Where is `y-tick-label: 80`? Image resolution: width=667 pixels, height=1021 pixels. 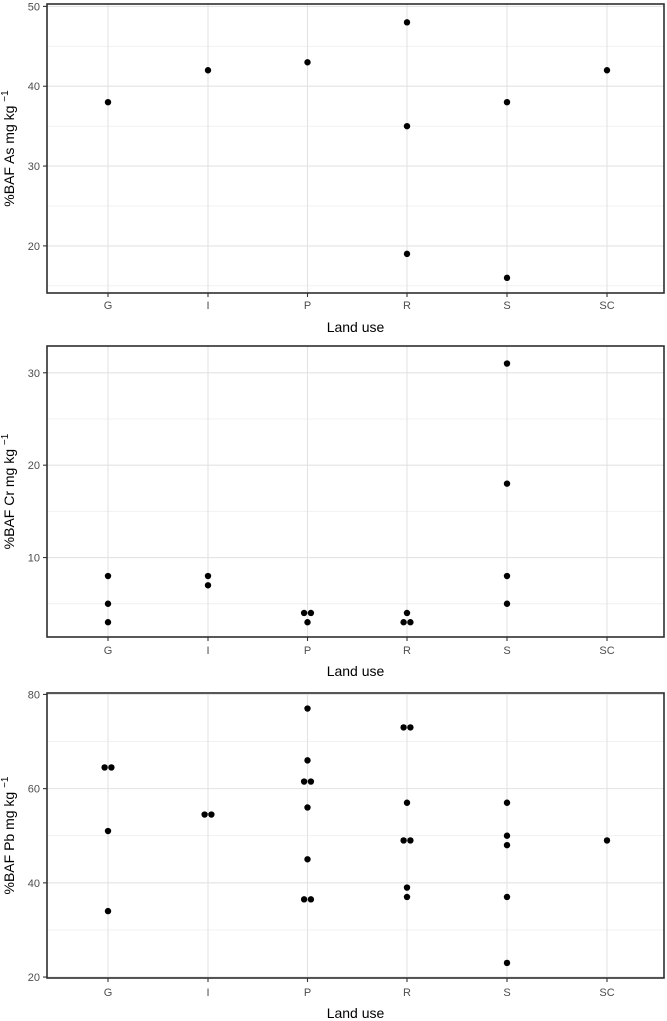
y-tick-label: 80 is located at coordinates (34, 695).